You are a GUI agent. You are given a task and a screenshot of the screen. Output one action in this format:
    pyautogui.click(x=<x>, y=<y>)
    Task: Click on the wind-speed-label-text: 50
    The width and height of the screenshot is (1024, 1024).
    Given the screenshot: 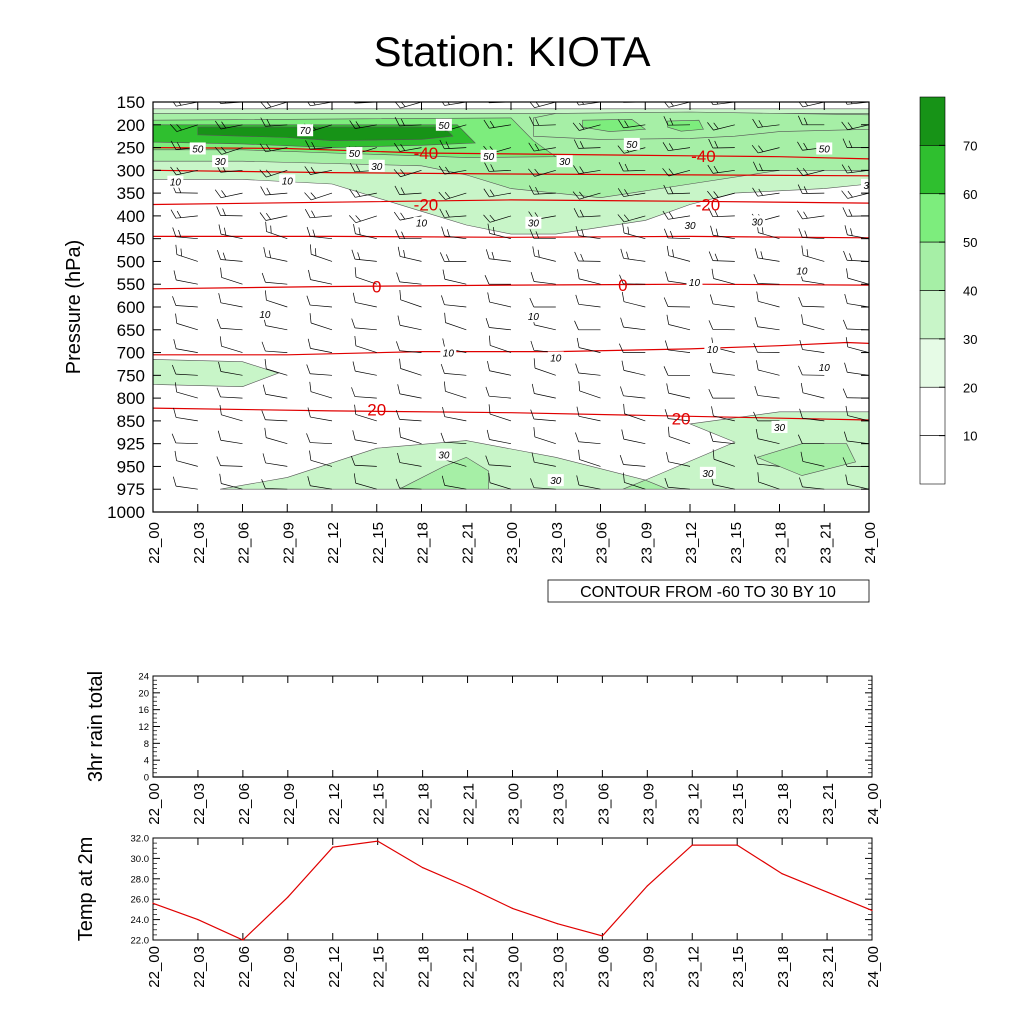 What is the action you would take?
    pyautogui.click(x=632, y=145)
    